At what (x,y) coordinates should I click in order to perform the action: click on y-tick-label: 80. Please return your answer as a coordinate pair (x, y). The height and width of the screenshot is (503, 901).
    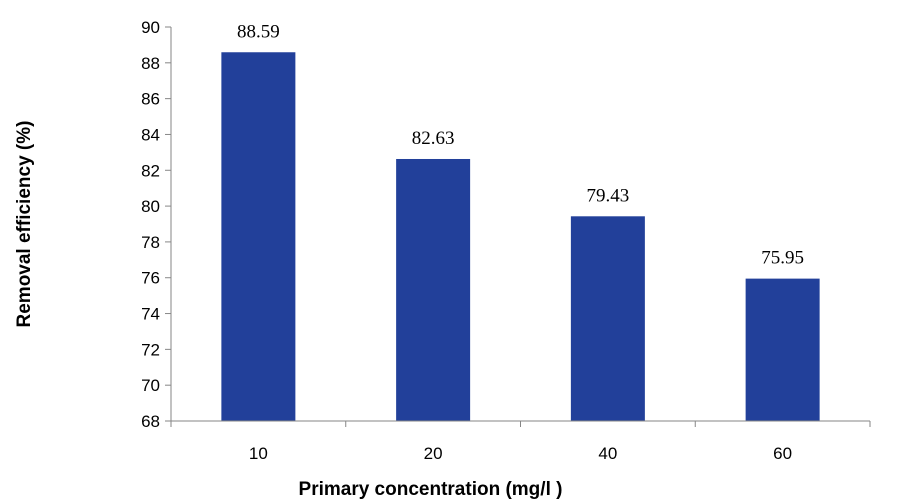
    Looking at the image, I should click on (150, 206).